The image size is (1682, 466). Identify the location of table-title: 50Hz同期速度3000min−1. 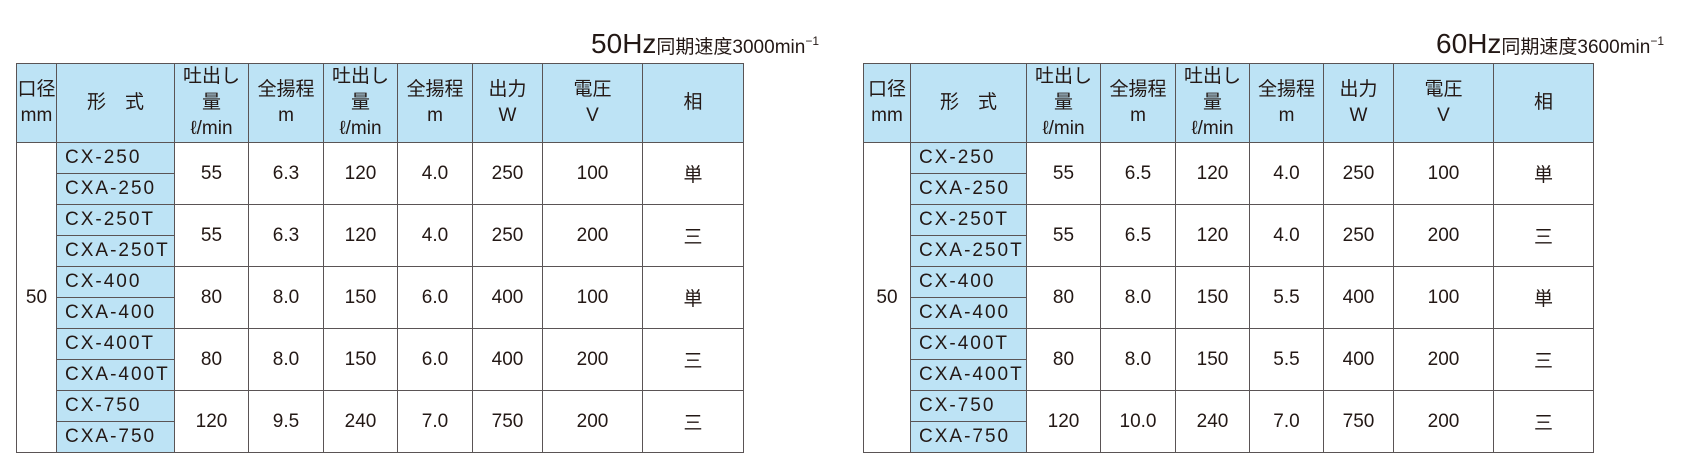
(705, 43).